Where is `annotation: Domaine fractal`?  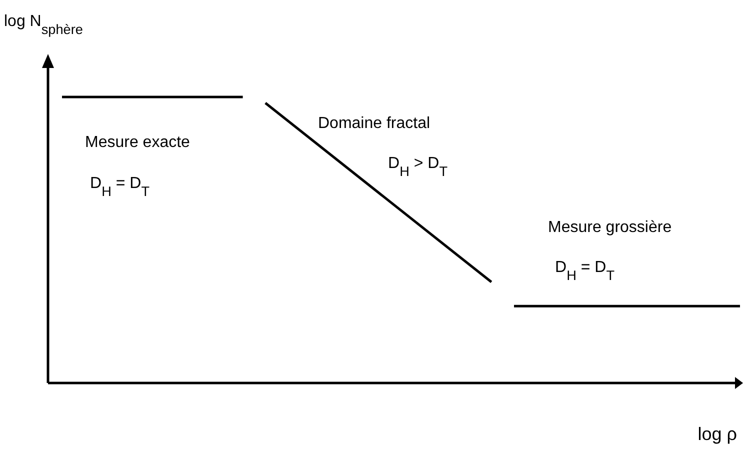
annotation: Domaine fractal is located at coordinates (374, 123).